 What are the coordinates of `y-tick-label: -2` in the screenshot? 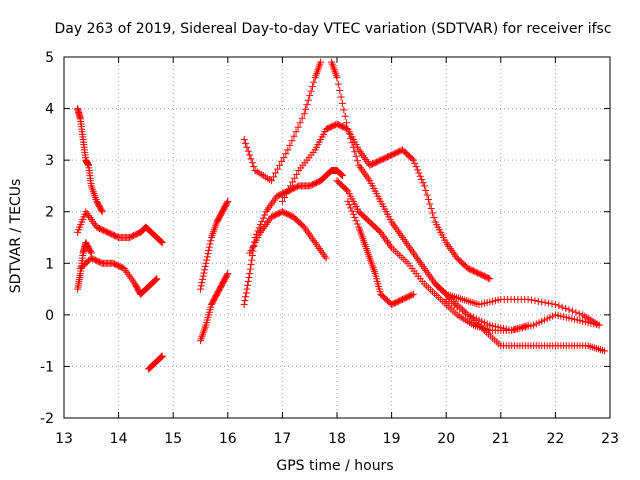 It's located at (47, 419).